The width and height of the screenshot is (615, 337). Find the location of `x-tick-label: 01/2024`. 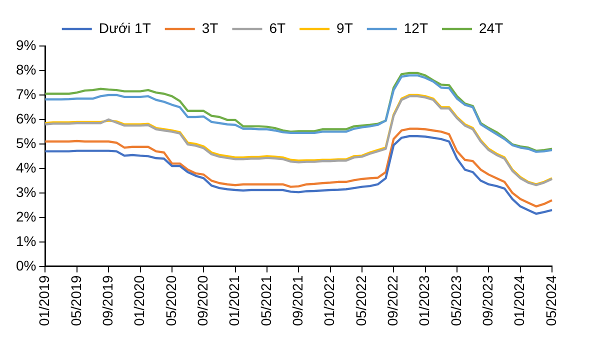

x-tick-label: 01/2024 is located at coordinates (519, 300).